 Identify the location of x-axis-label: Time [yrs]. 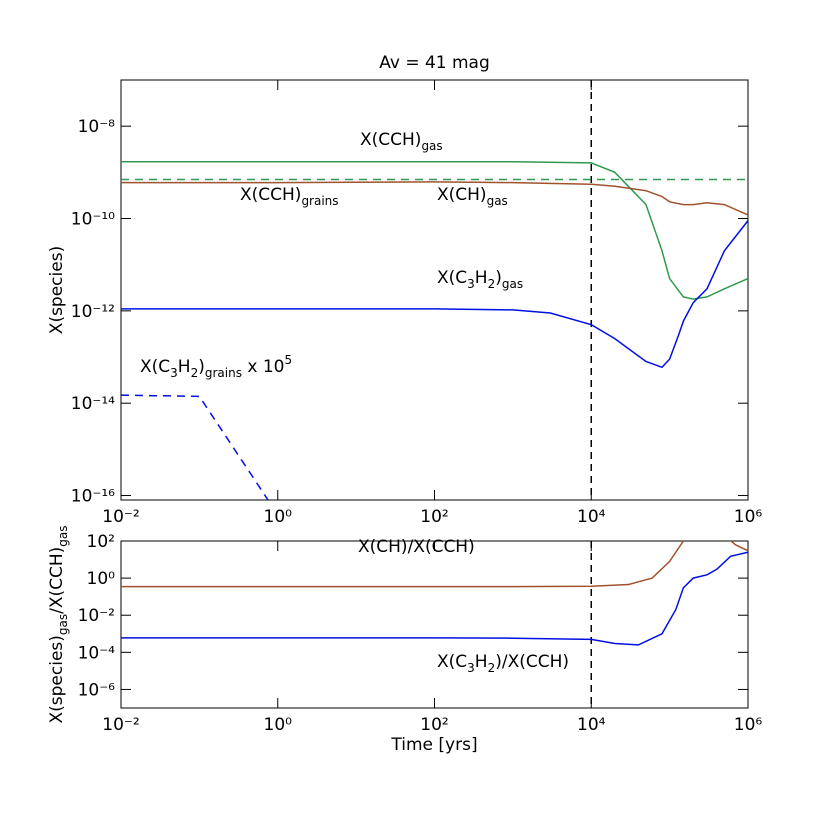
(433, 745).